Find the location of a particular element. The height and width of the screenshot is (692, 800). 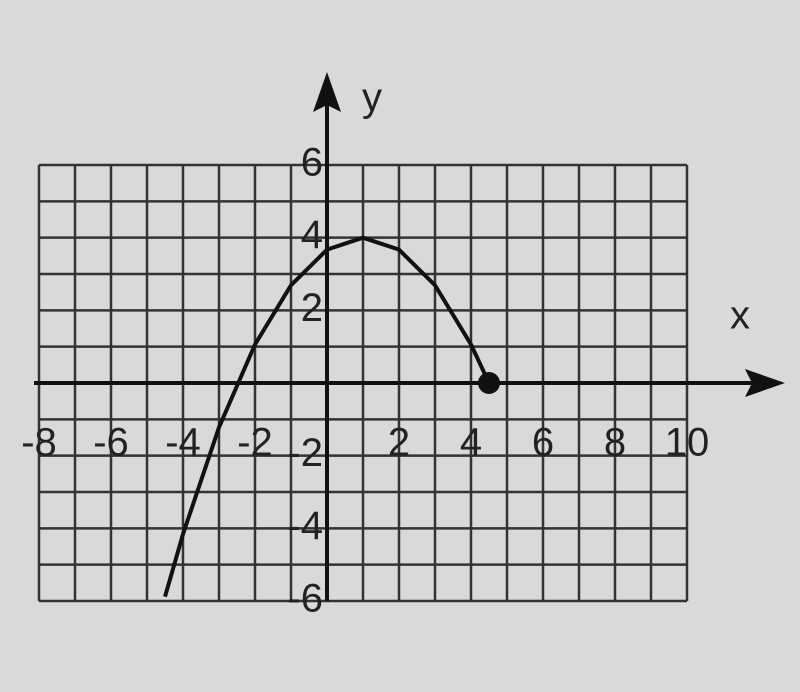

x-tick-label: 2 is located at coordinates (399, 443).